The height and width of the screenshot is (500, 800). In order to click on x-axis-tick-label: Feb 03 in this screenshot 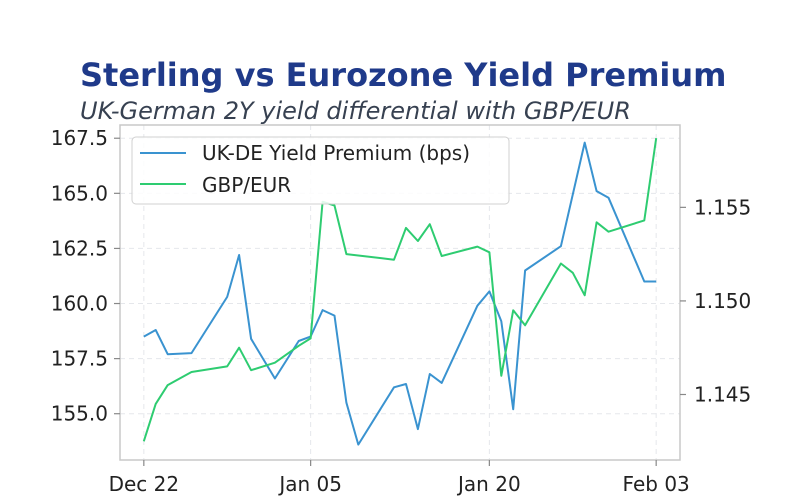, I will do `click(656, 484)`.